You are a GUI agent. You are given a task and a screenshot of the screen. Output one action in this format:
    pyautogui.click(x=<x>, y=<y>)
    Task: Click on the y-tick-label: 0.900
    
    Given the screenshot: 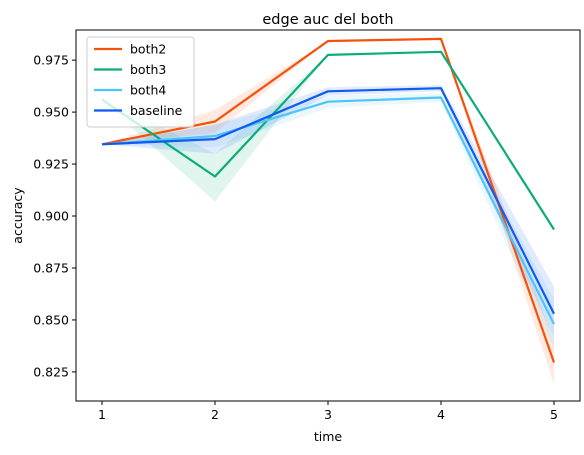 What is the action you would take?
    pyautogui.click(x=51, y=216)
    